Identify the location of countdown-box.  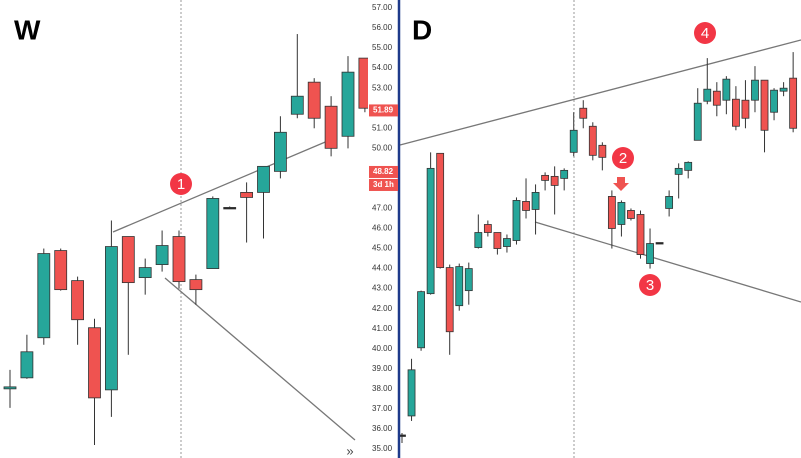
(383, 184).